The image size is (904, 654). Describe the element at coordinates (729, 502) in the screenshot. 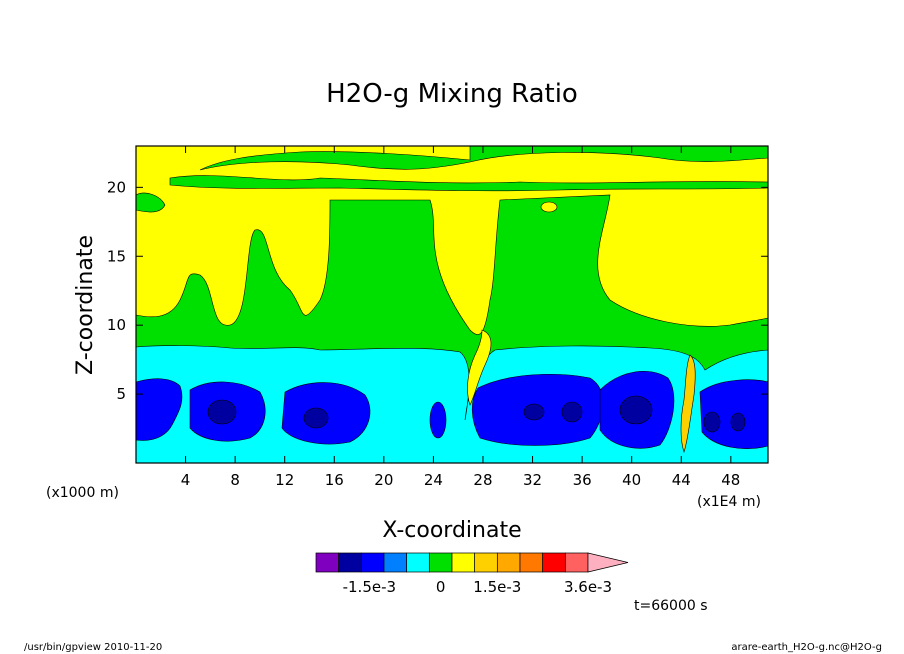

I see `x-unit-right: (x1E4 m)` at that location.